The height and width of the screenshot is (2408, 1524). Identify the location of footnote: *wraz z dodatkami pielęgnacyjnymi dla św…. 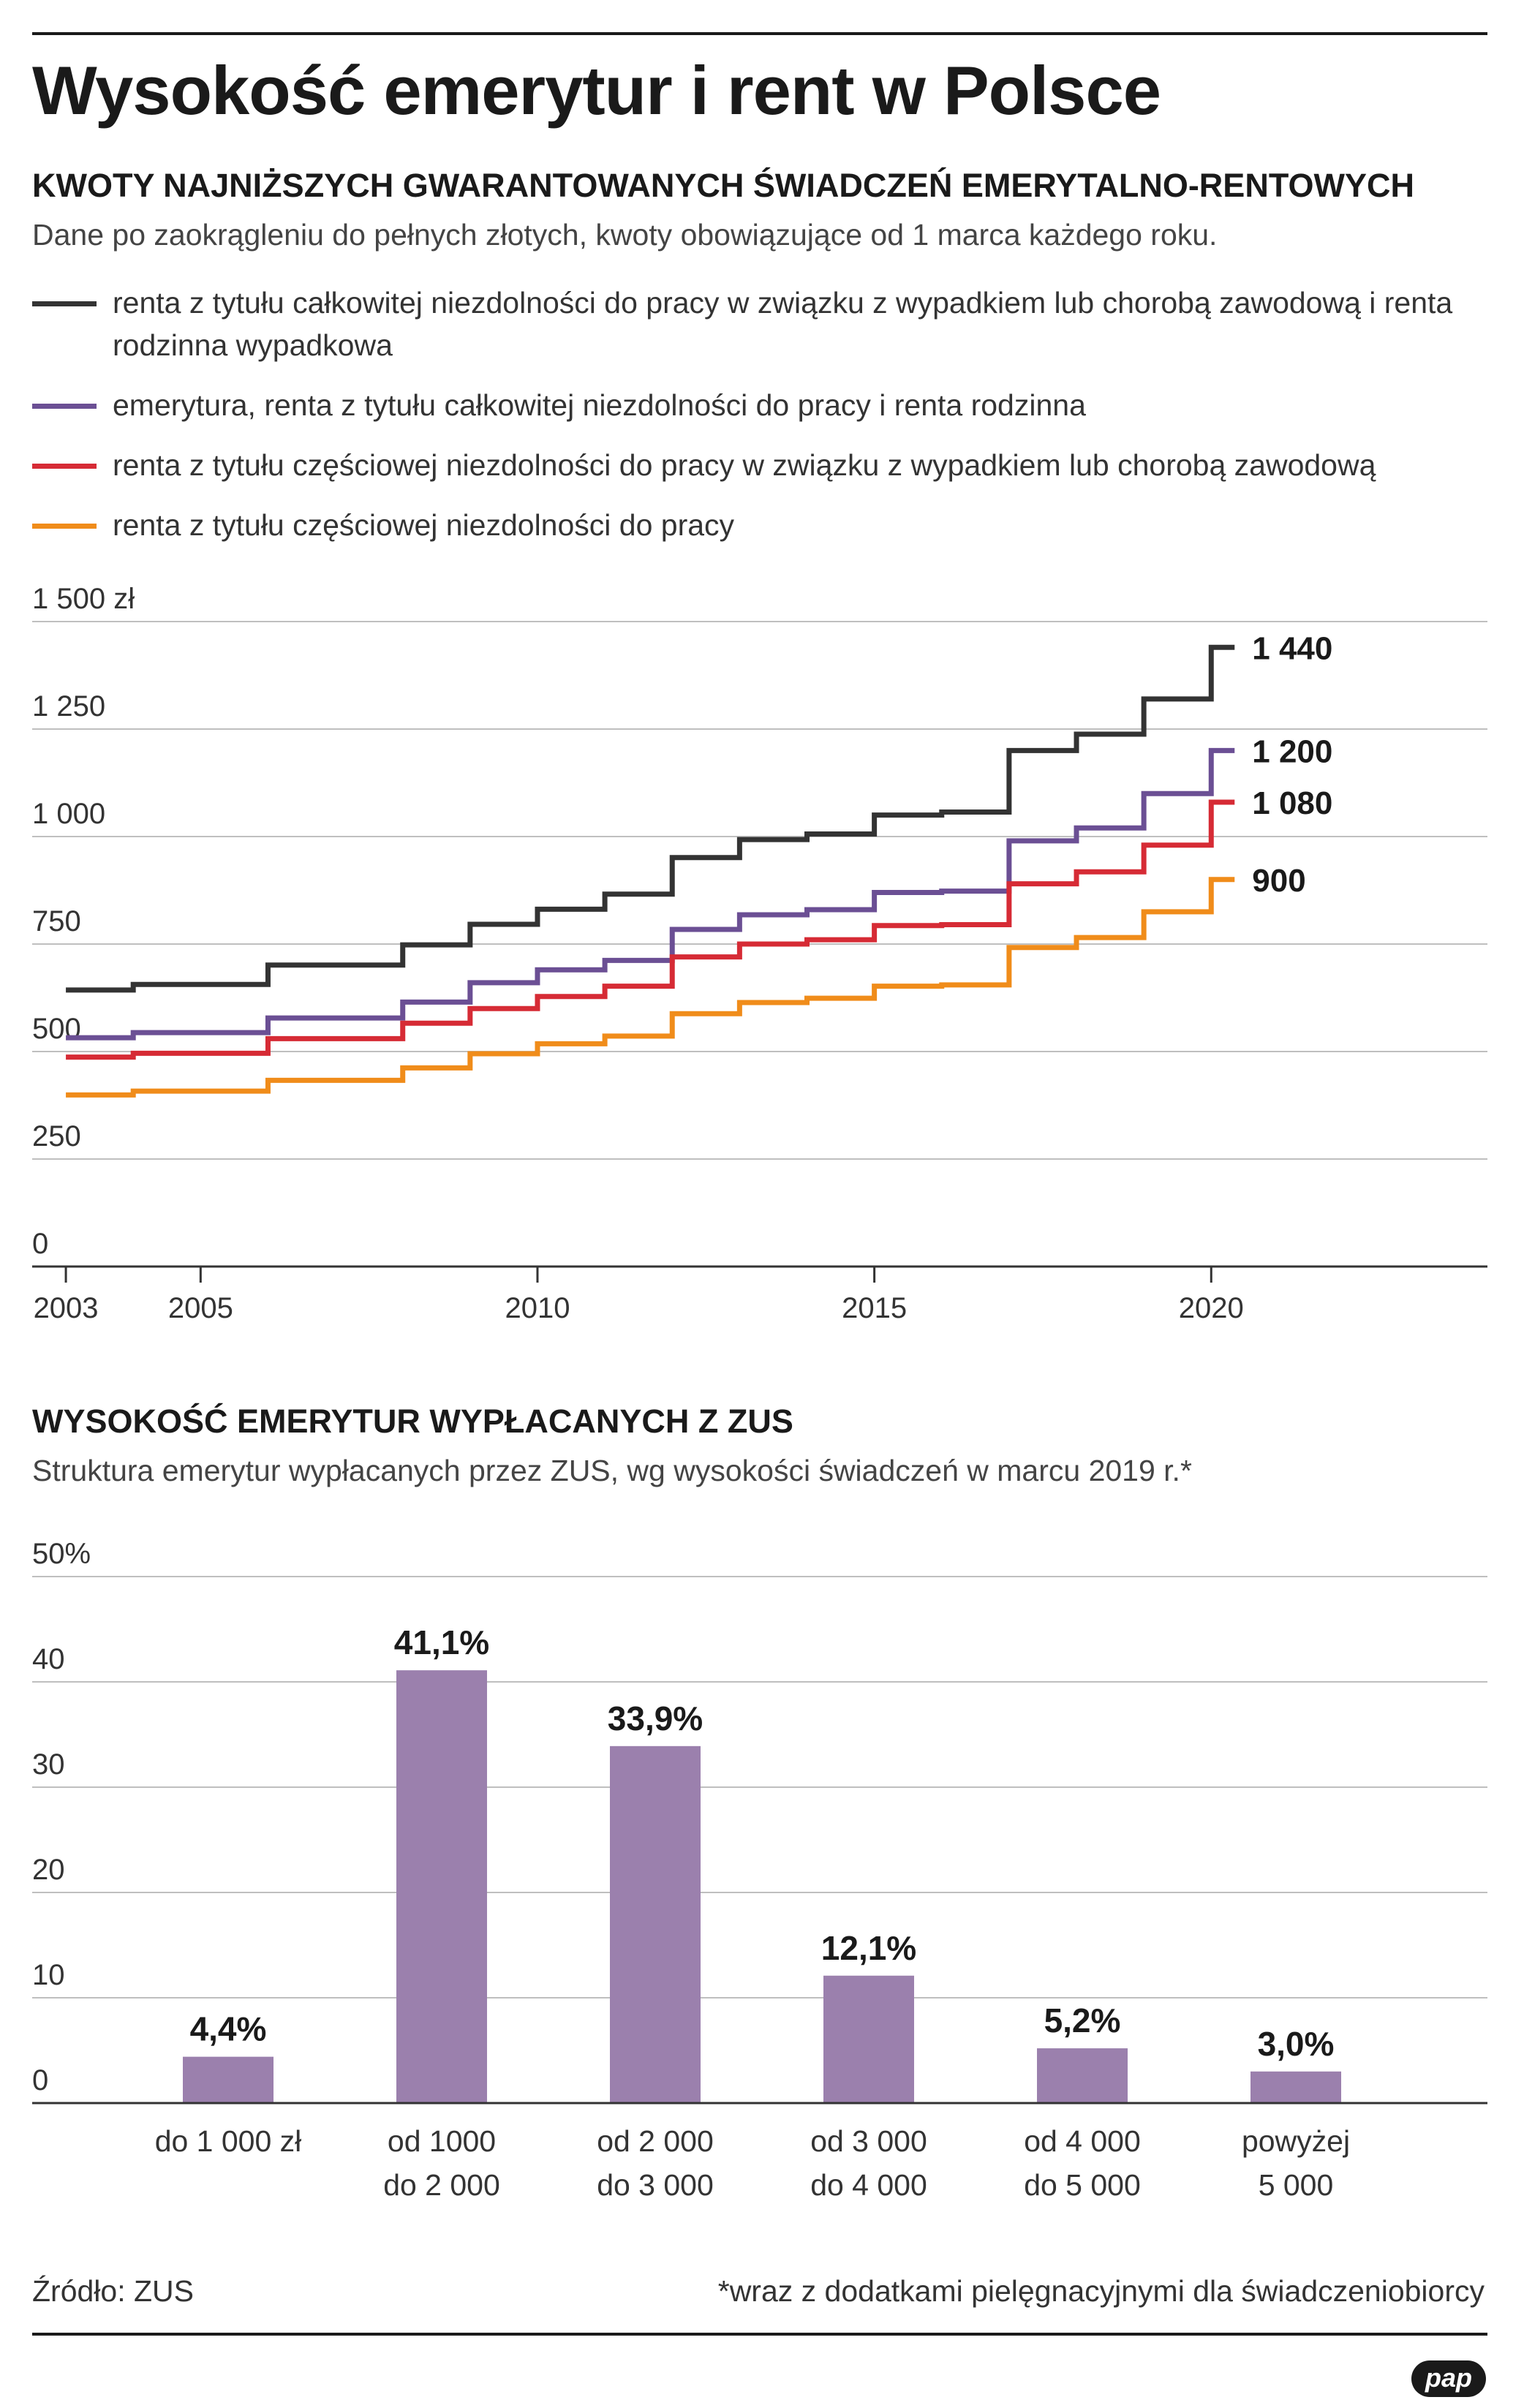
(1101, 2291).